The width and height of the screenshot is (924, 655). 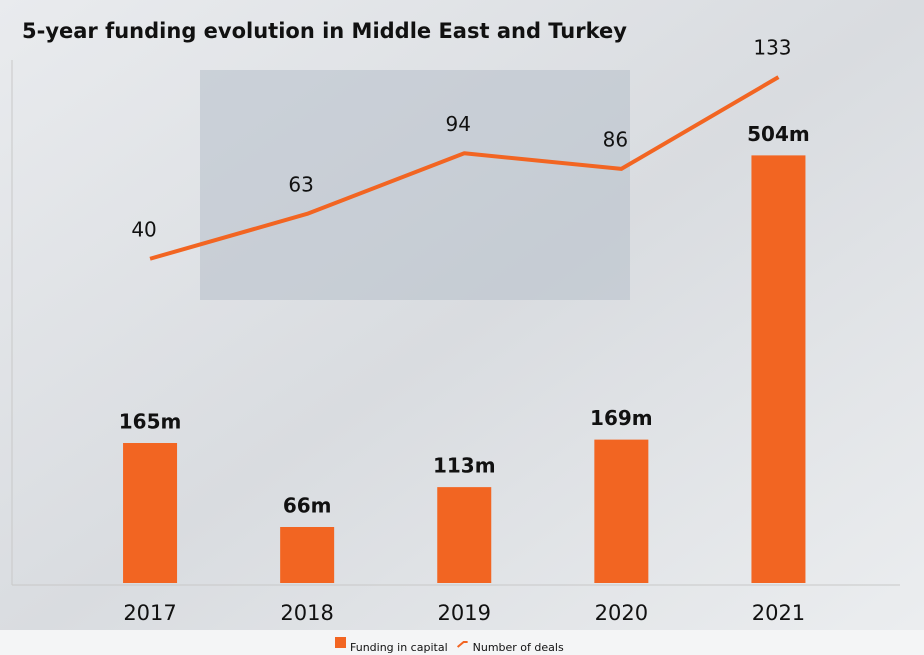 I want to click on data-label: 133, so click(x=772, y=48).